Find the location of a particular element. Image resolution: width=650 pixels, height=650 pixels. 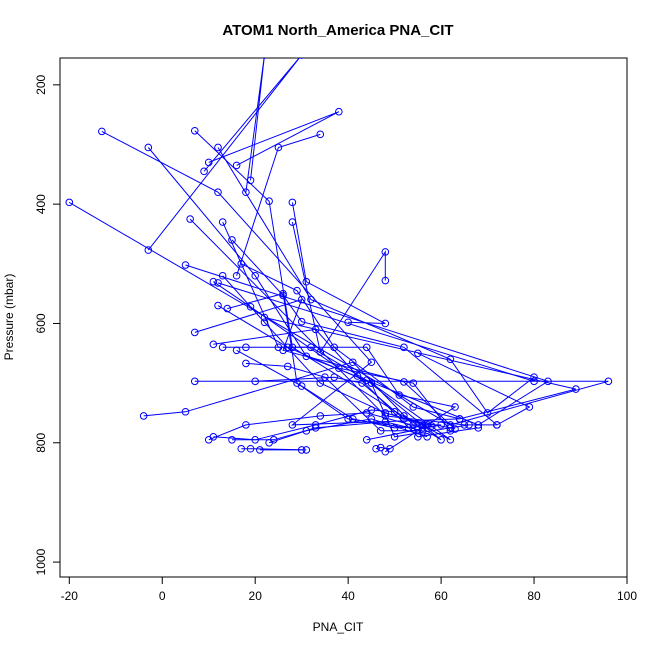

x-axis-label: PNA_CIT is located at coordinates (338, 627).